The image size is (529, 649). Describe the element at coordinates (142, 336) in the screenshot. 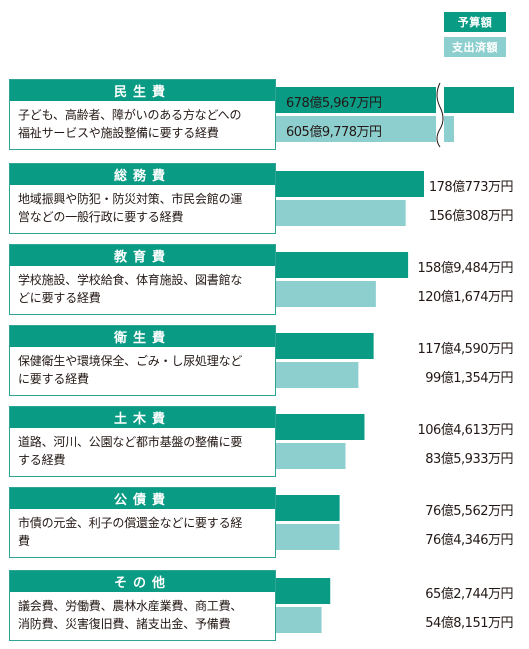

I see `category-name: 衛生費` at that location.